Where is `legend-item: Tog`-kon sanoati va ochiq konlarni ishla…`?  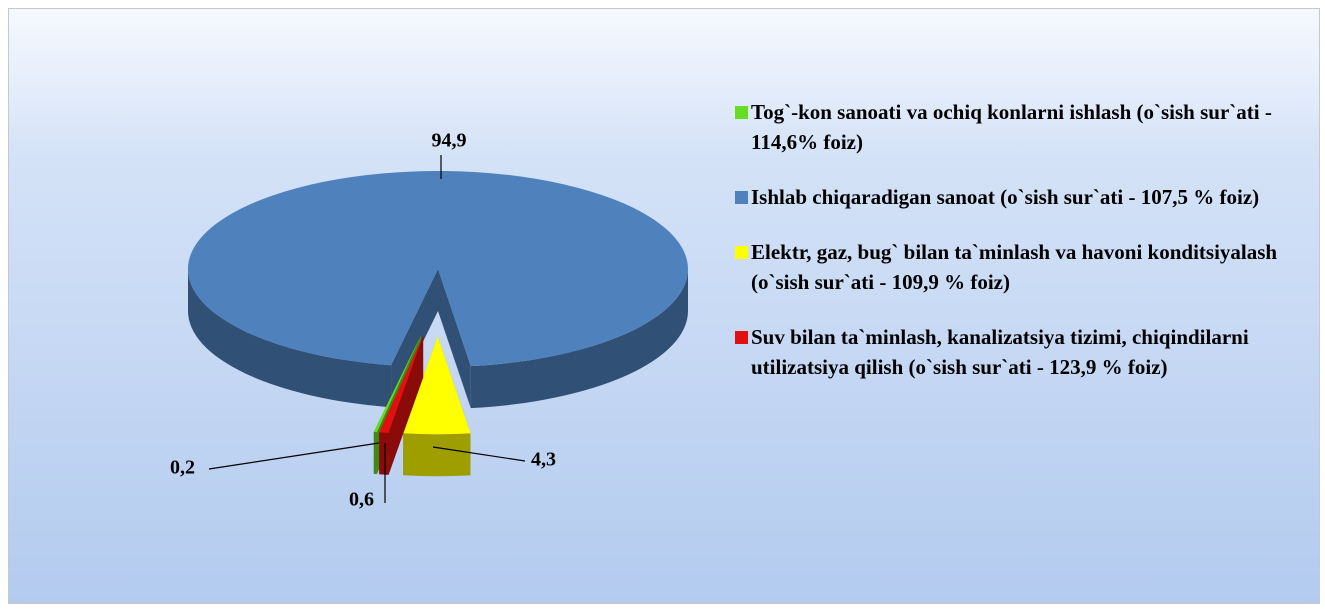
legend-item: Tog`-kon sanoati va ochiq konlarni ishla… is located at coordinates (1027, 127).